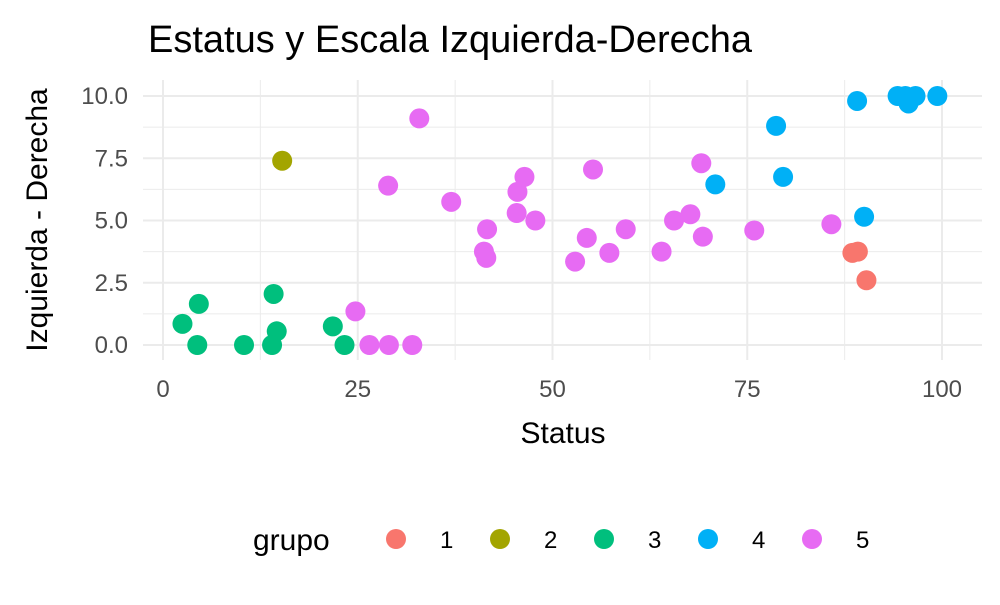 The image size is (1000, 605). What do you see at coordinates (111, 221) in the screenshot?
I see `y-tick-label: 5.0` at bounding box center [111, 221].